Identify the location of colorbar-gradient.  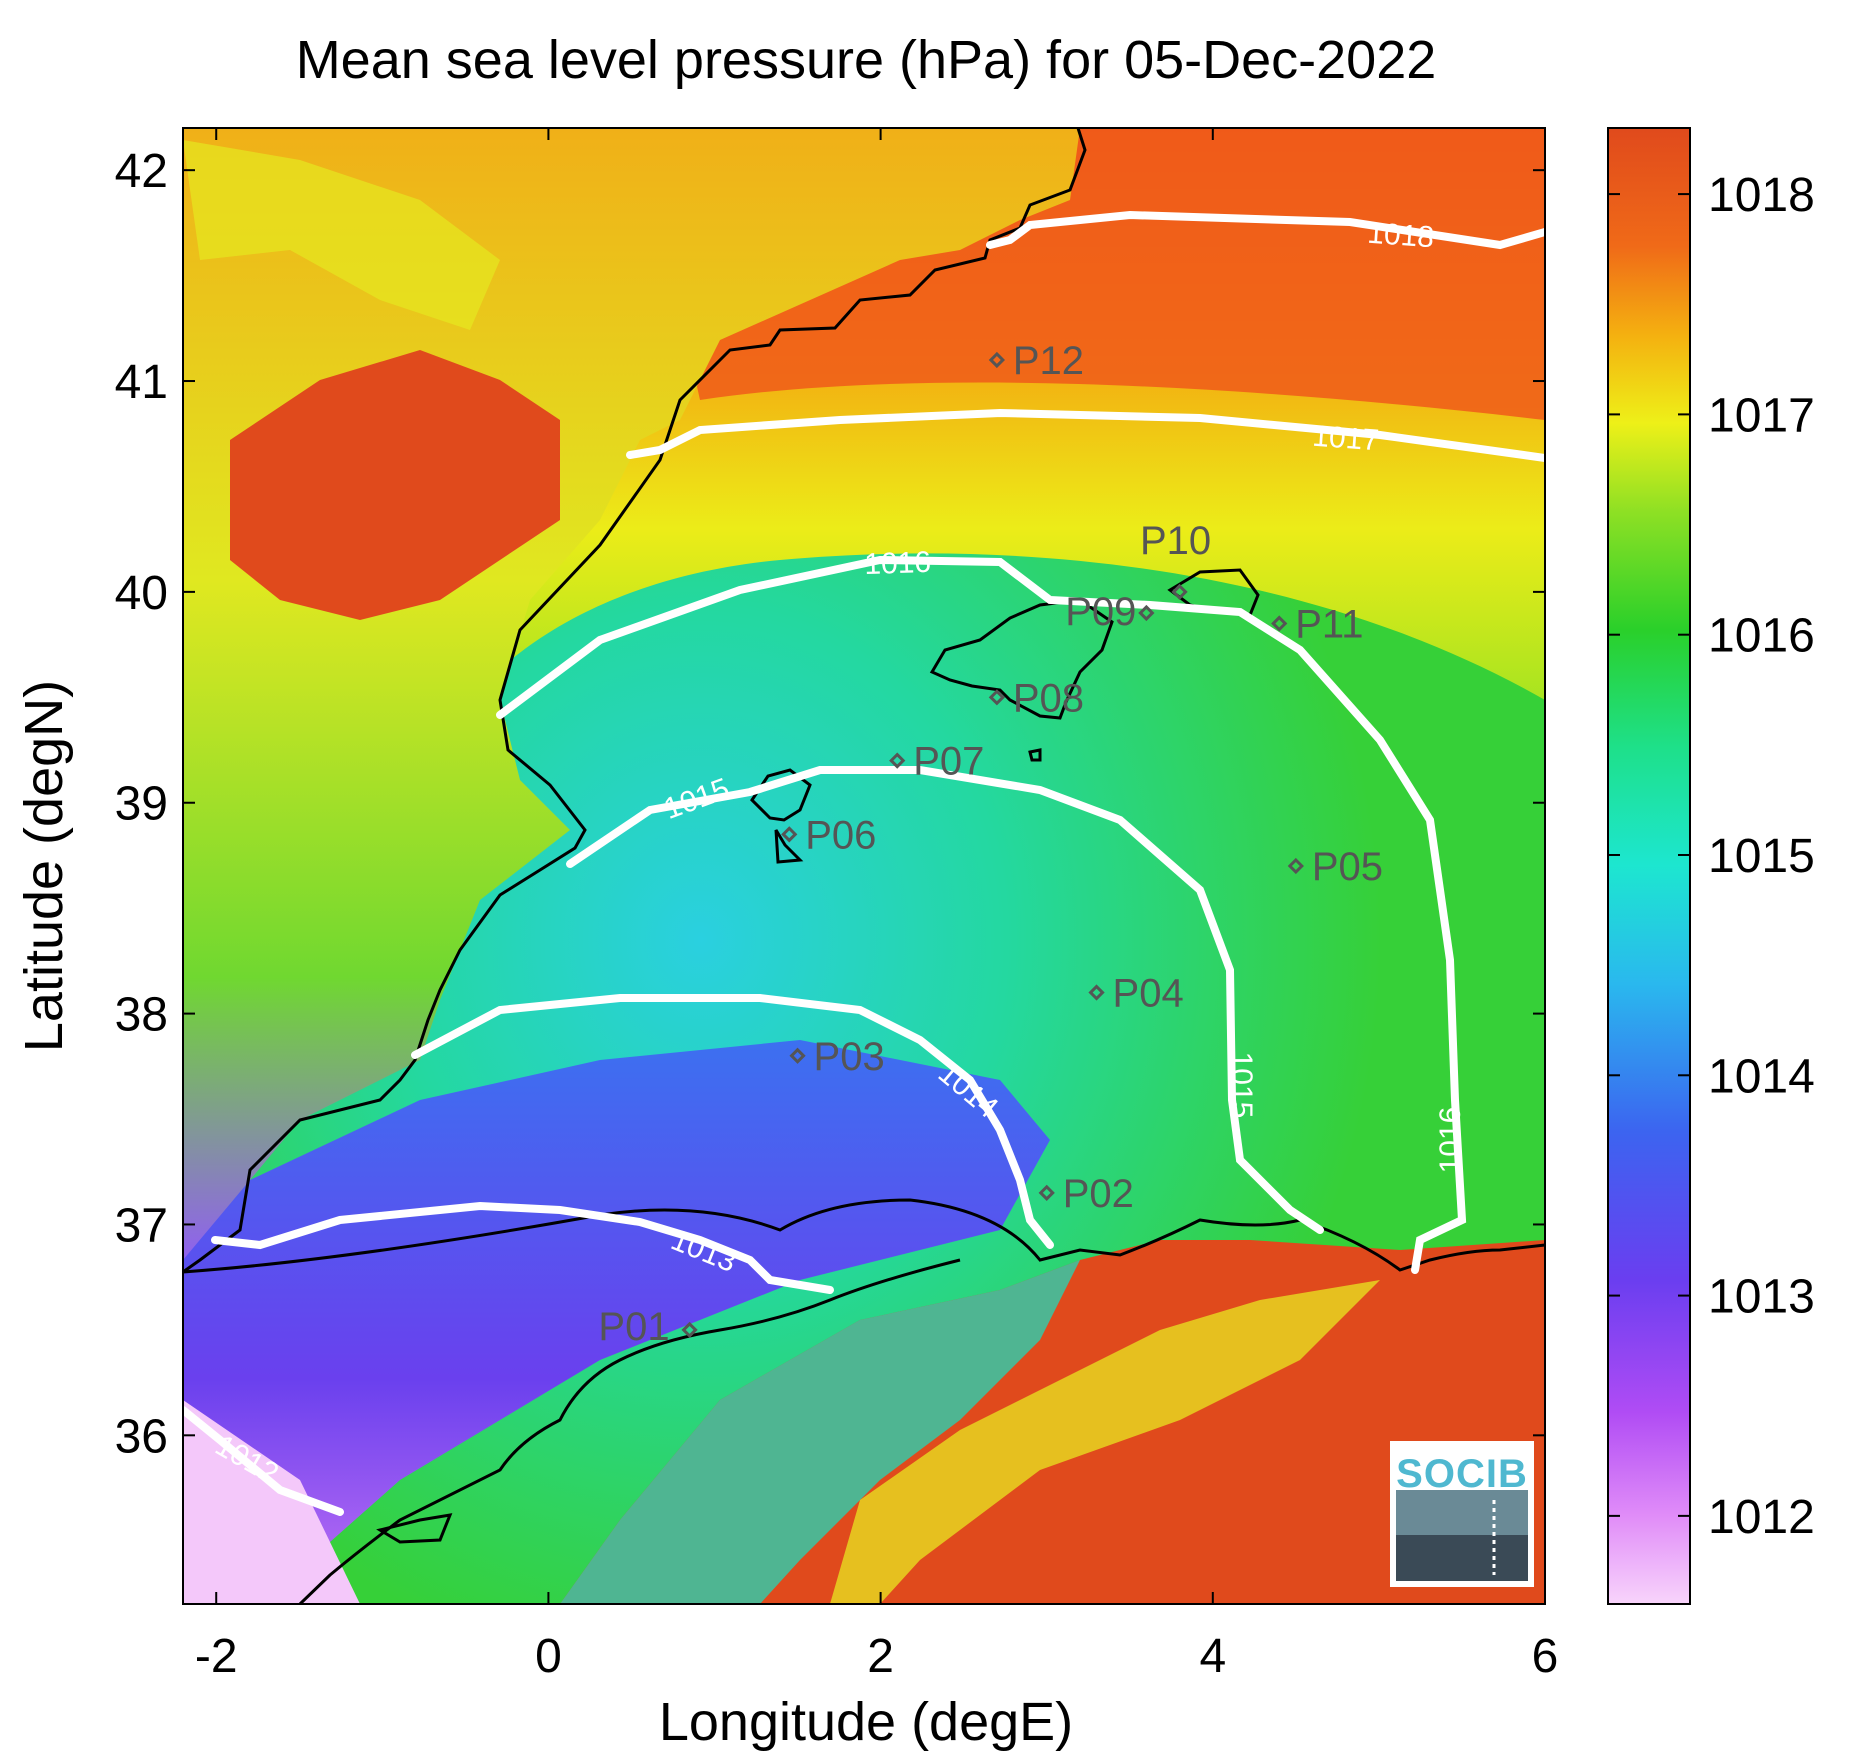
(1649, 866).